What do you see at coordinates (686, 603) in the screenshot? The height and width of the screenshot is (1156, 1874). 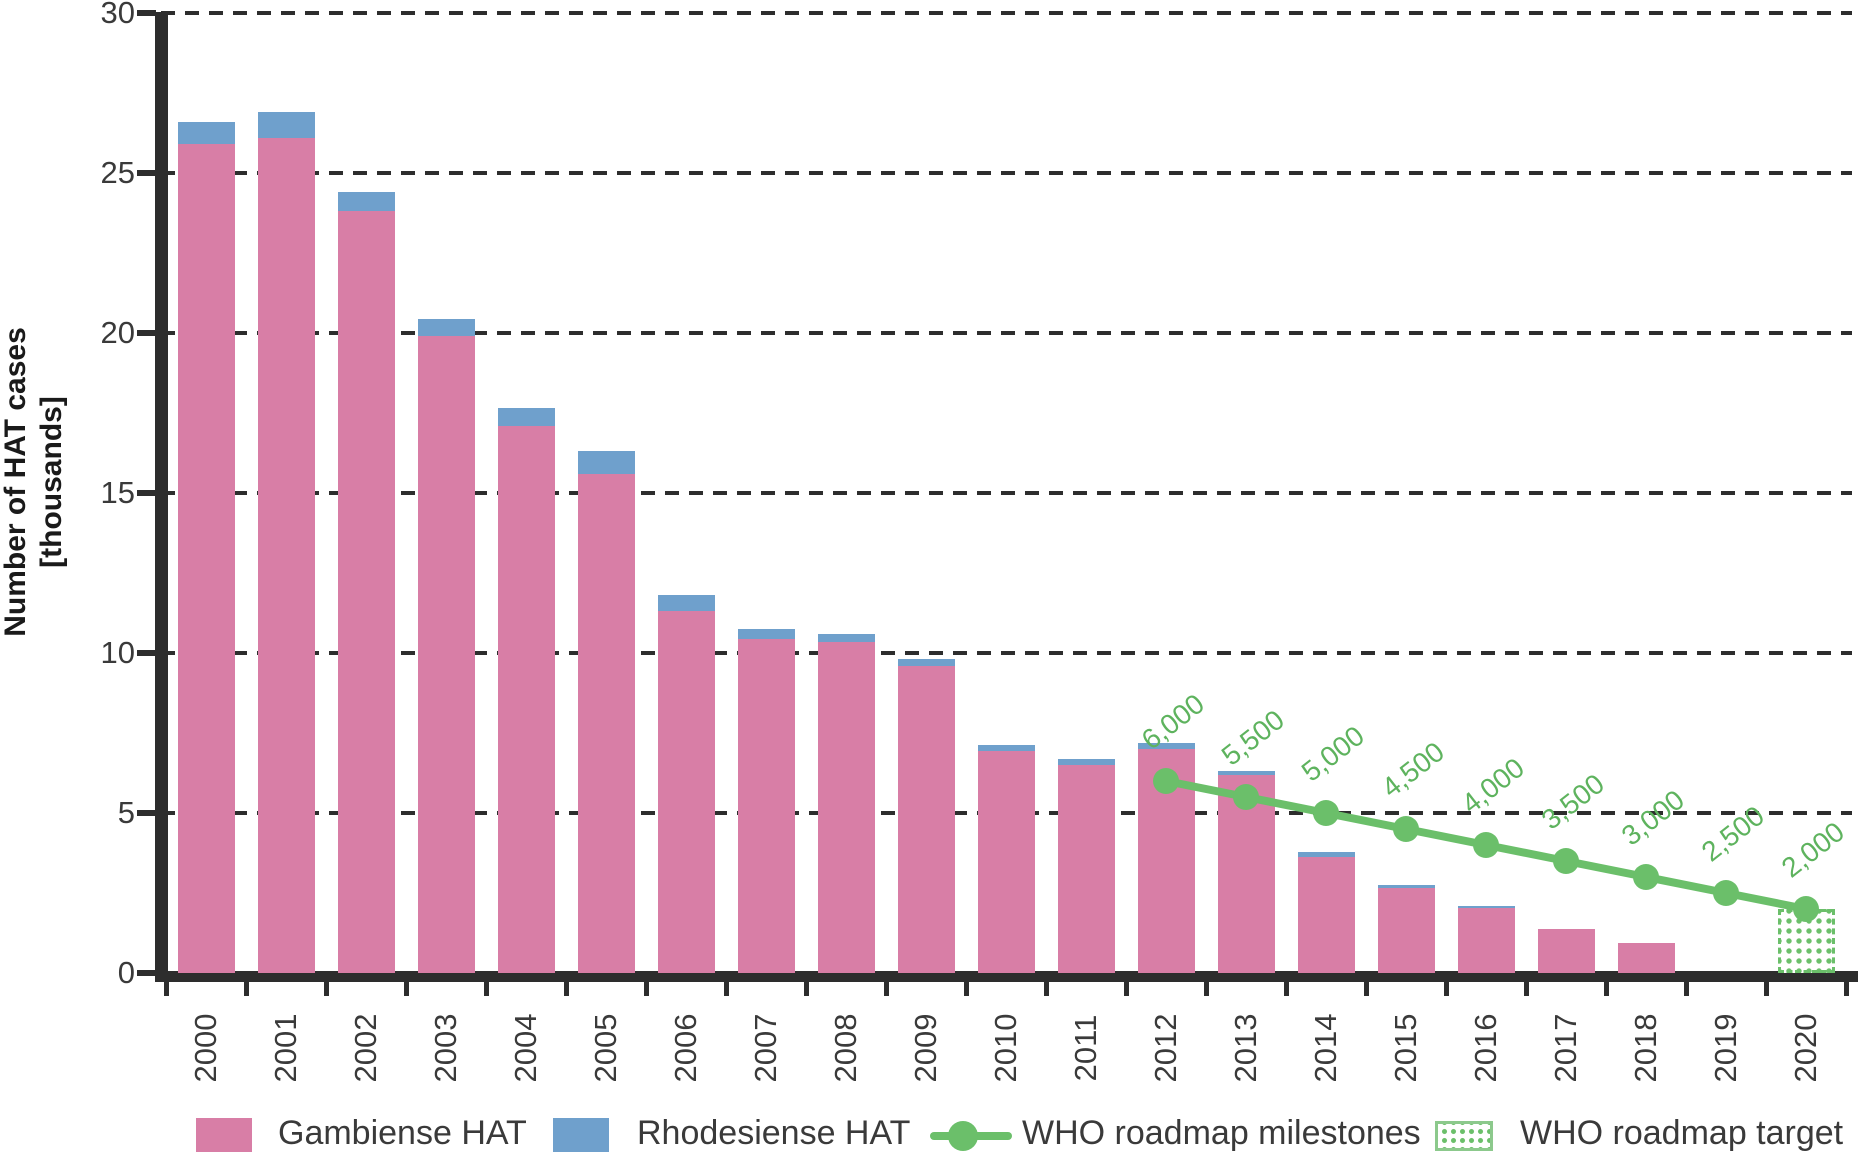 I see `bar-rhodesiense-2006` at bounding box center [686, 603].